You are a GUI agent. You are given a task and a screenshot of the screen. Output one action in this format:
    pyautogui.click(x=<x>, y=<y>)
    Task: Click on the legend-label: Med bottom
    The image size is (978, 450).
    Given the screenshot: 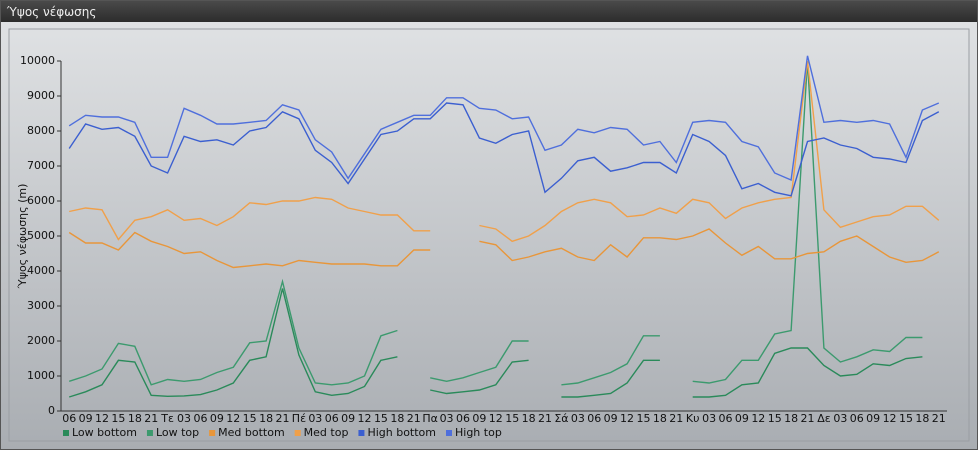 What is the action you would take?
    pyautogui.click(x=251, y=432)
    